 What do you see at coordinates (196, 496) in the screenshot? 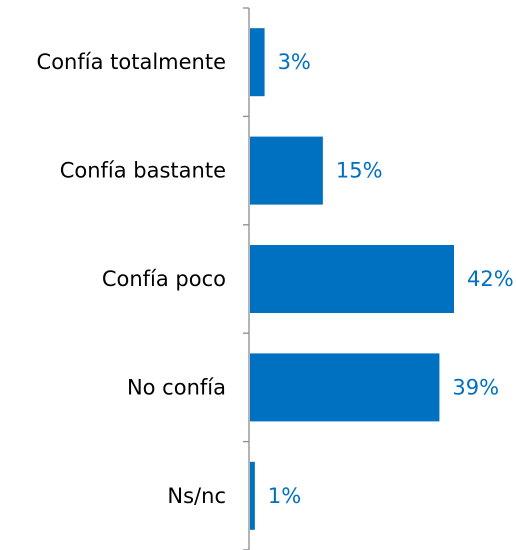
I see `category-label: Ns/nc` at bounding box center [196, 496].